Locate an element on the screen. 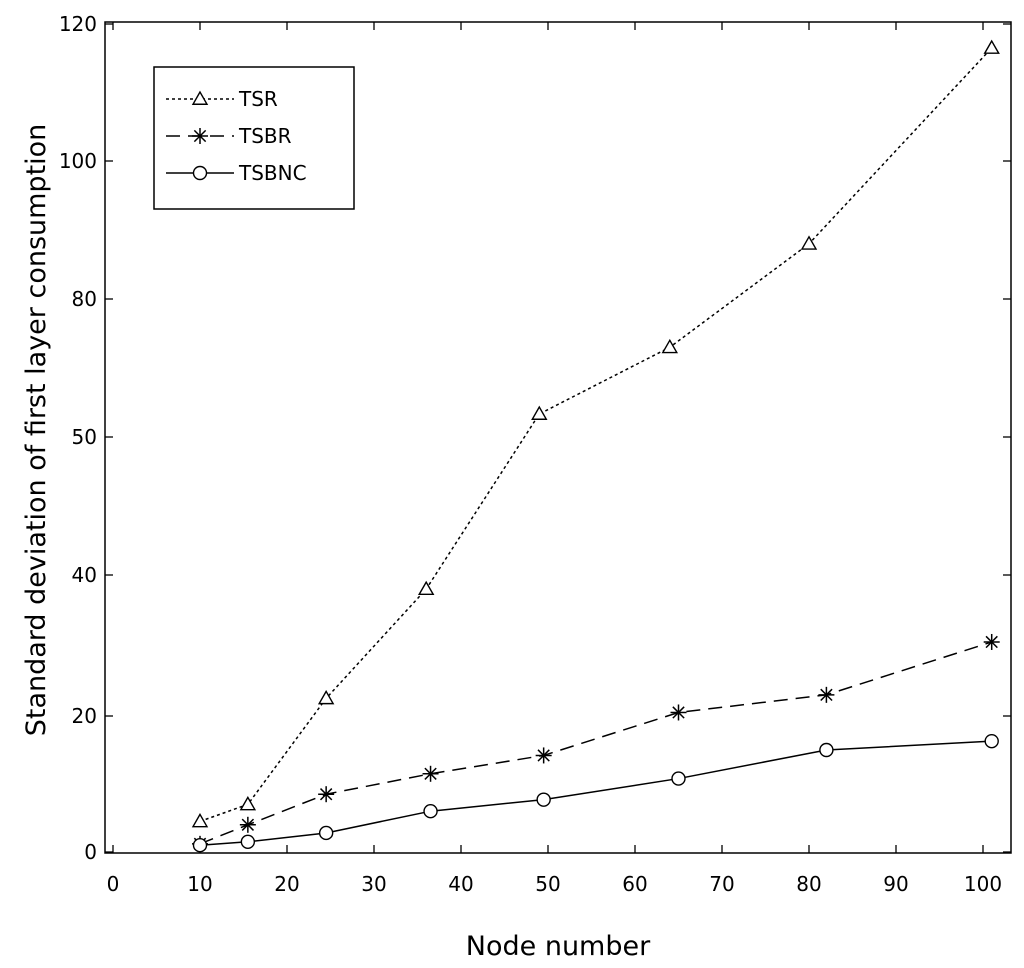  x-tick-label: 80 is located at coordinates (808, 884).